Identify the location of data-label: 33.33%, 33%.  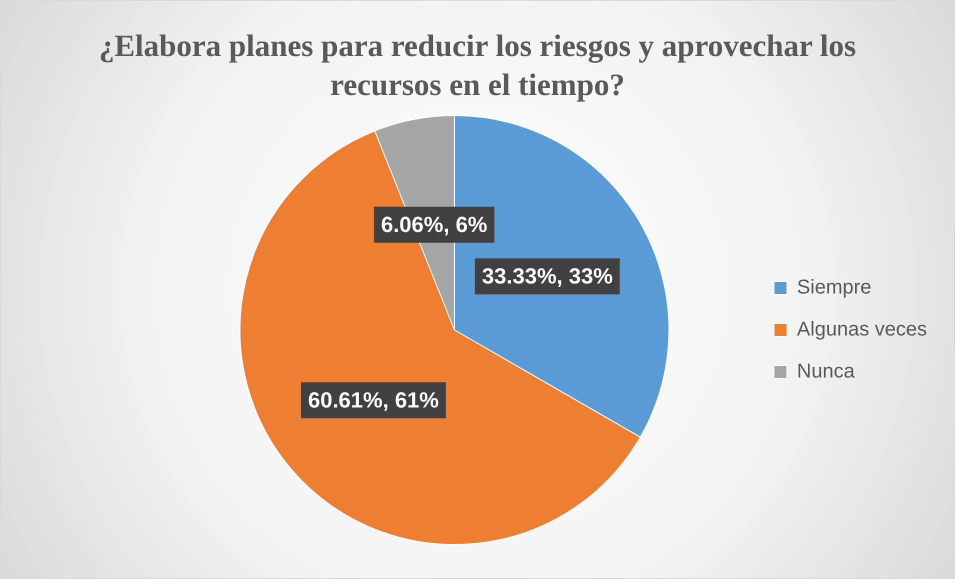
(547, 275).